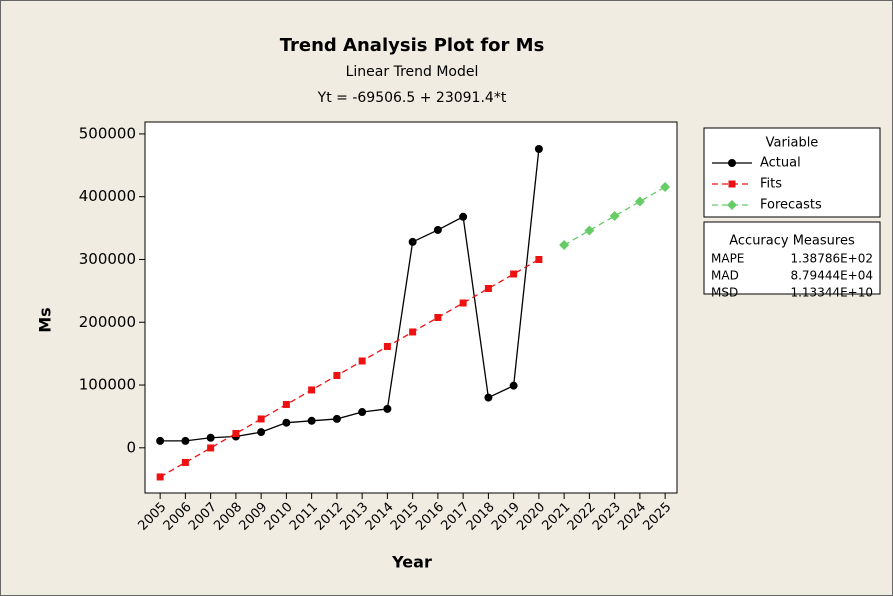  I want to click on legend-label: Forecasts, so click(791, 205).